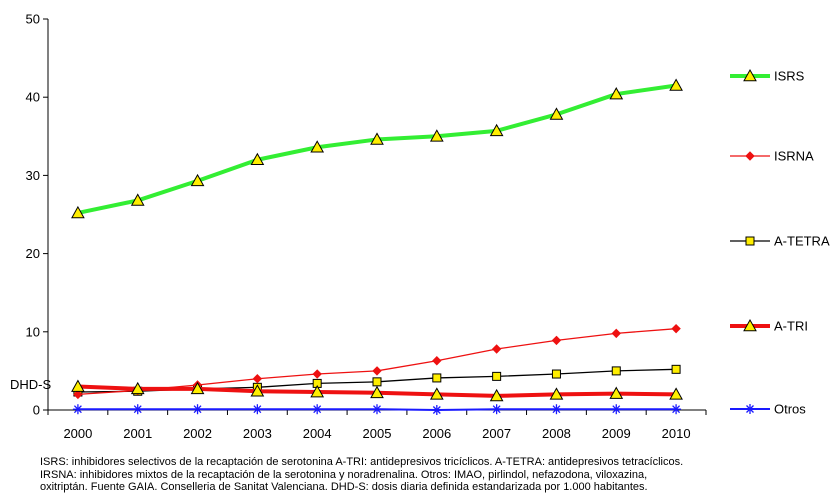 This screenshot has height=500, width=839. Describe the element at coordinates (496, 433) in the screenshot. I see `x-tick-label: 2007` at that location.